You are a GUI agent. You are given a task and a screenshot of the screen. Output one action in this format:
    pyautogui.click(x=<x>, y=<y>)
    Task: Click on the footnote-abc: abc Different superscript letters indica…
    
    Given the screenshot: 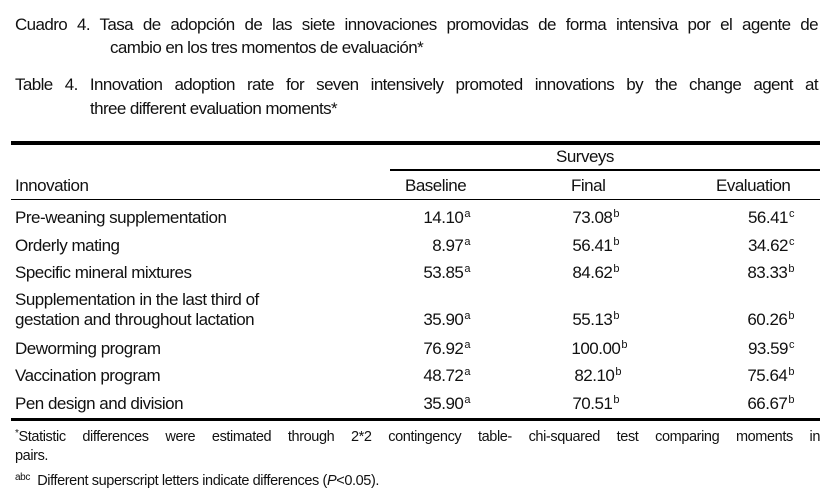 What is the action you would take?
    pyautogui.click(x=197, y=481)
    